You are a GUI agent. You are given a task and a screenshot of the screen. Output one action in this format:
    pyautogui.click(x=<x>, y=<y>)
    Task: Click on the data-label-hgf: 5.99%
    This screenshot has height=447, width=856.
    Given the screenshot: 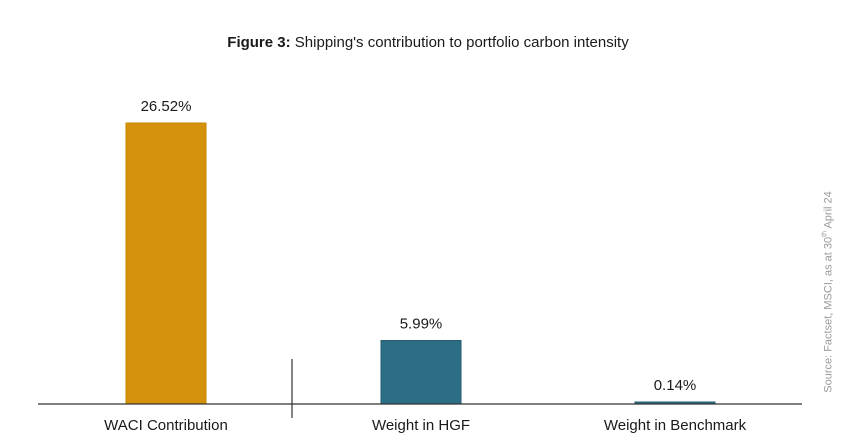 What is the action you would take?
    pyautogui.click(x=421, y=324)
    